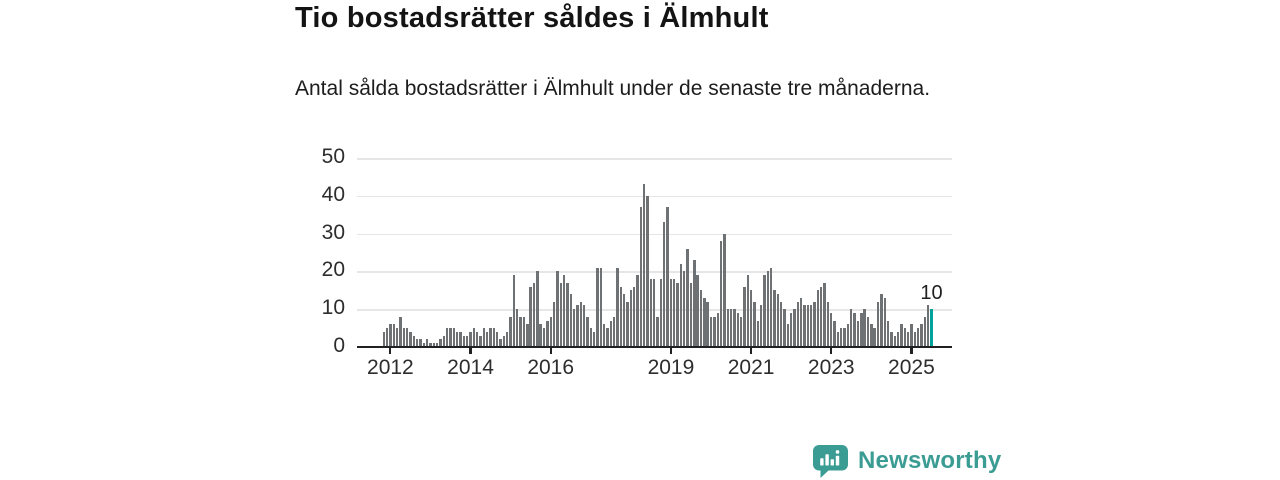 This screenshot has height=480, width=1280. Describe the element at coordinates (390, 351) in the screenshot. I see `x-tick-2012` at that location.